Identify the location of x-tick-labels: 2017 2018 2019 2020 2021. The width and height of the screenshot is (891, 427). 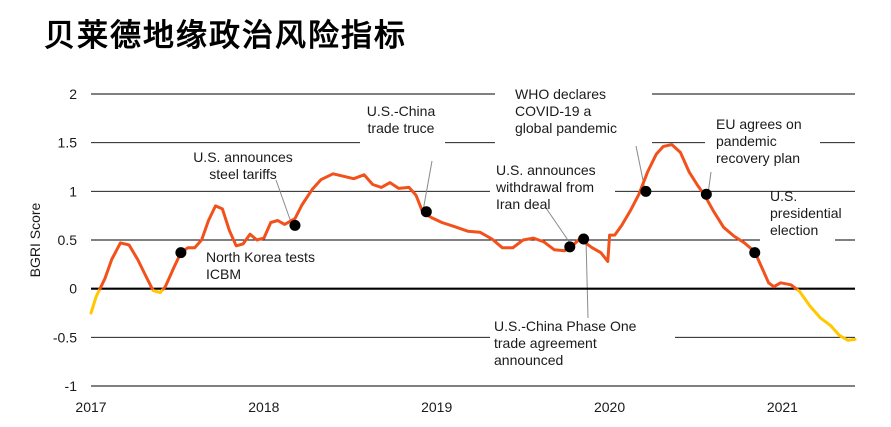
(436, 407).